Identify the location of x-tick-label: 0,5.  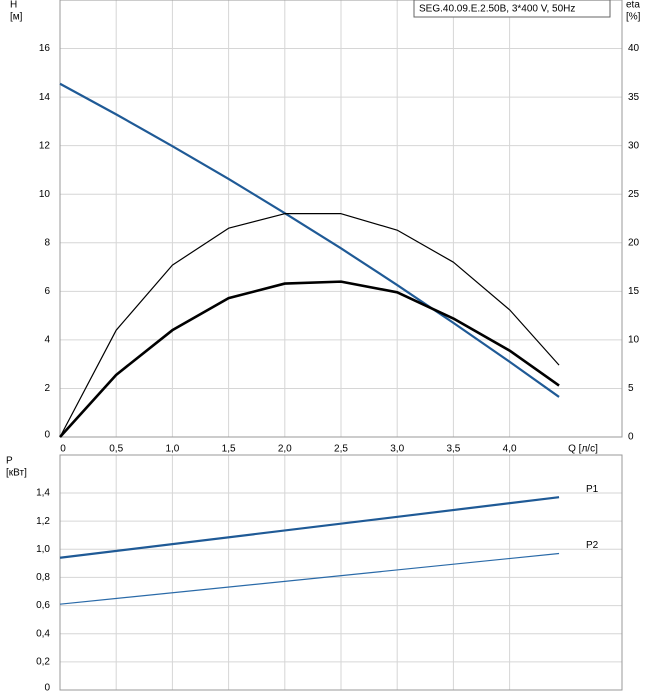
(116, 449).